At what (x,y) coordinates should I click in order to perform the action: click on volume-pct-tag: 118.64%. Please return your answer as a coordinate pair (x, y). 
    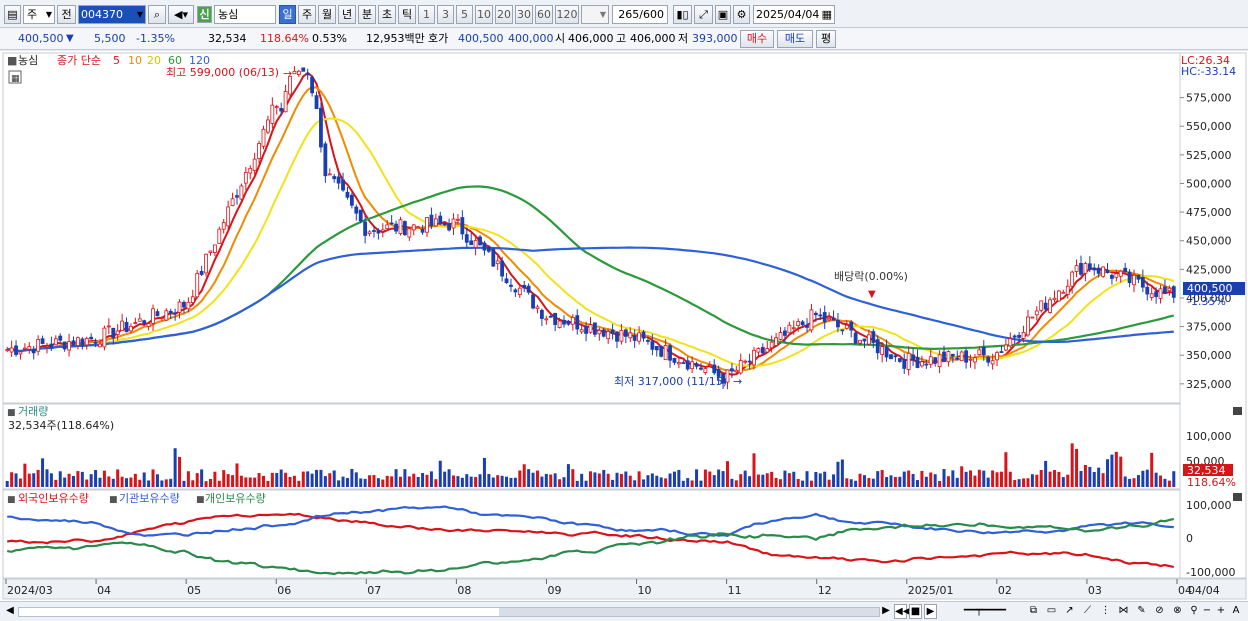
    Looking at the image, I should click on (1211, 482).